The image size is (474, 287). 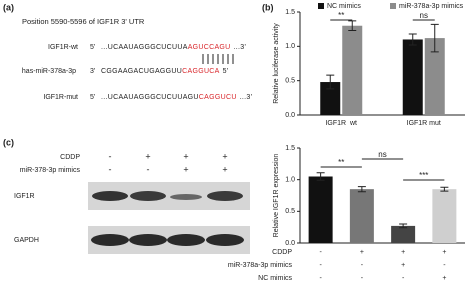 What do you see at coordinates (60, 97) in the screenshot?
I see `sequence-label: IGF1R-mut` at bounding box center [60, 97].